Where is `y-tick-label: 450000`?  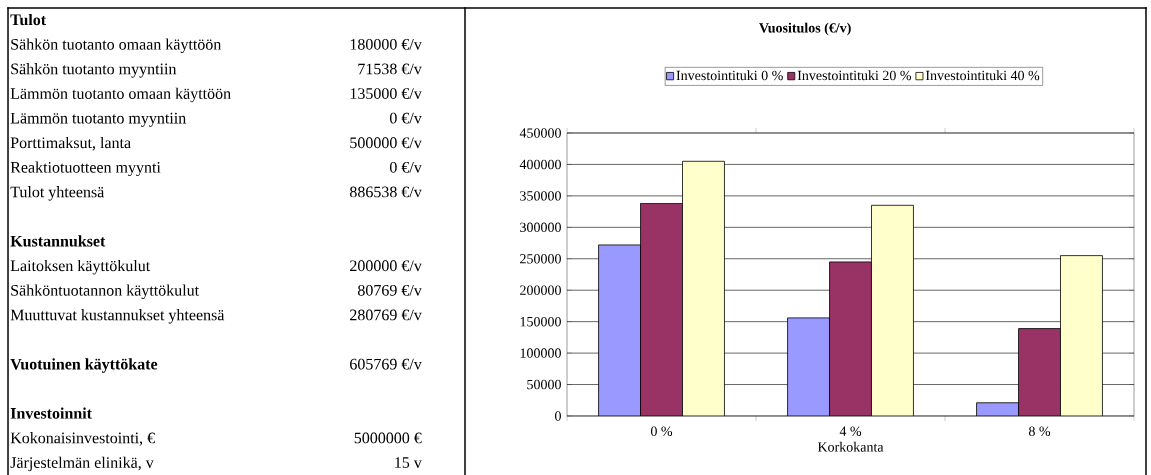 y-tick-label: 450000 is located at coordinates (540, 133).